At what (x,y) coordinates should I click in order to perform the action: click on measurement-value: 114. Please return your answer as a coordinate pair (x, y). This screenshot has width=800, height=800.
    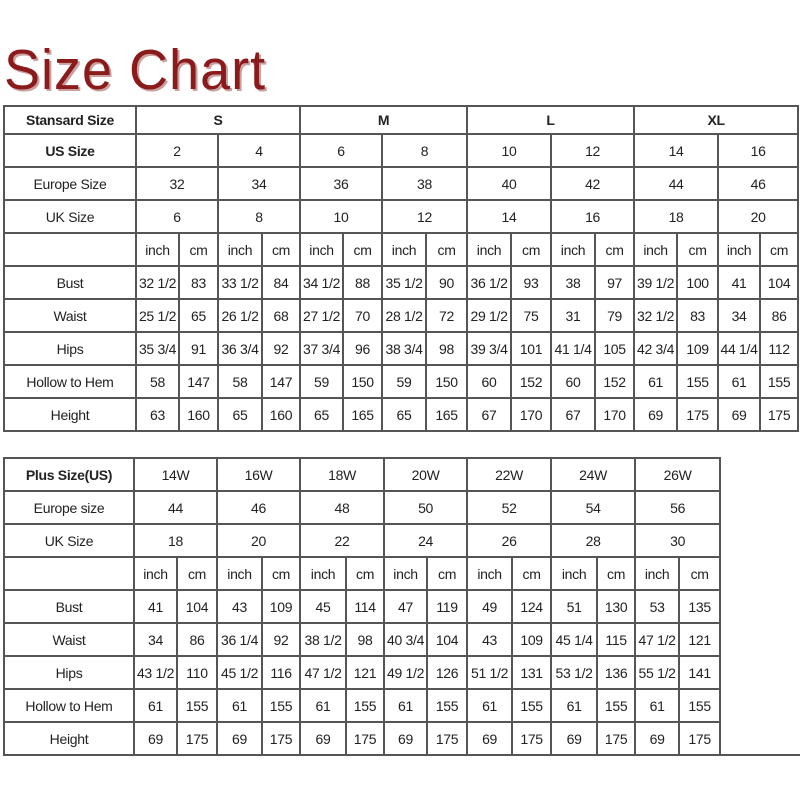
    Looking at the image, I should click on (365, 606).